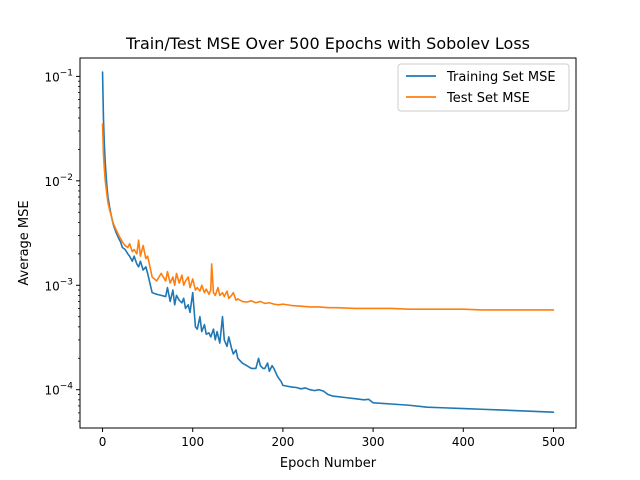 Image resolution: width=640 pixels, height=480 pixels. I want to click on y-tick-exponent: −3, so click(66, 282).